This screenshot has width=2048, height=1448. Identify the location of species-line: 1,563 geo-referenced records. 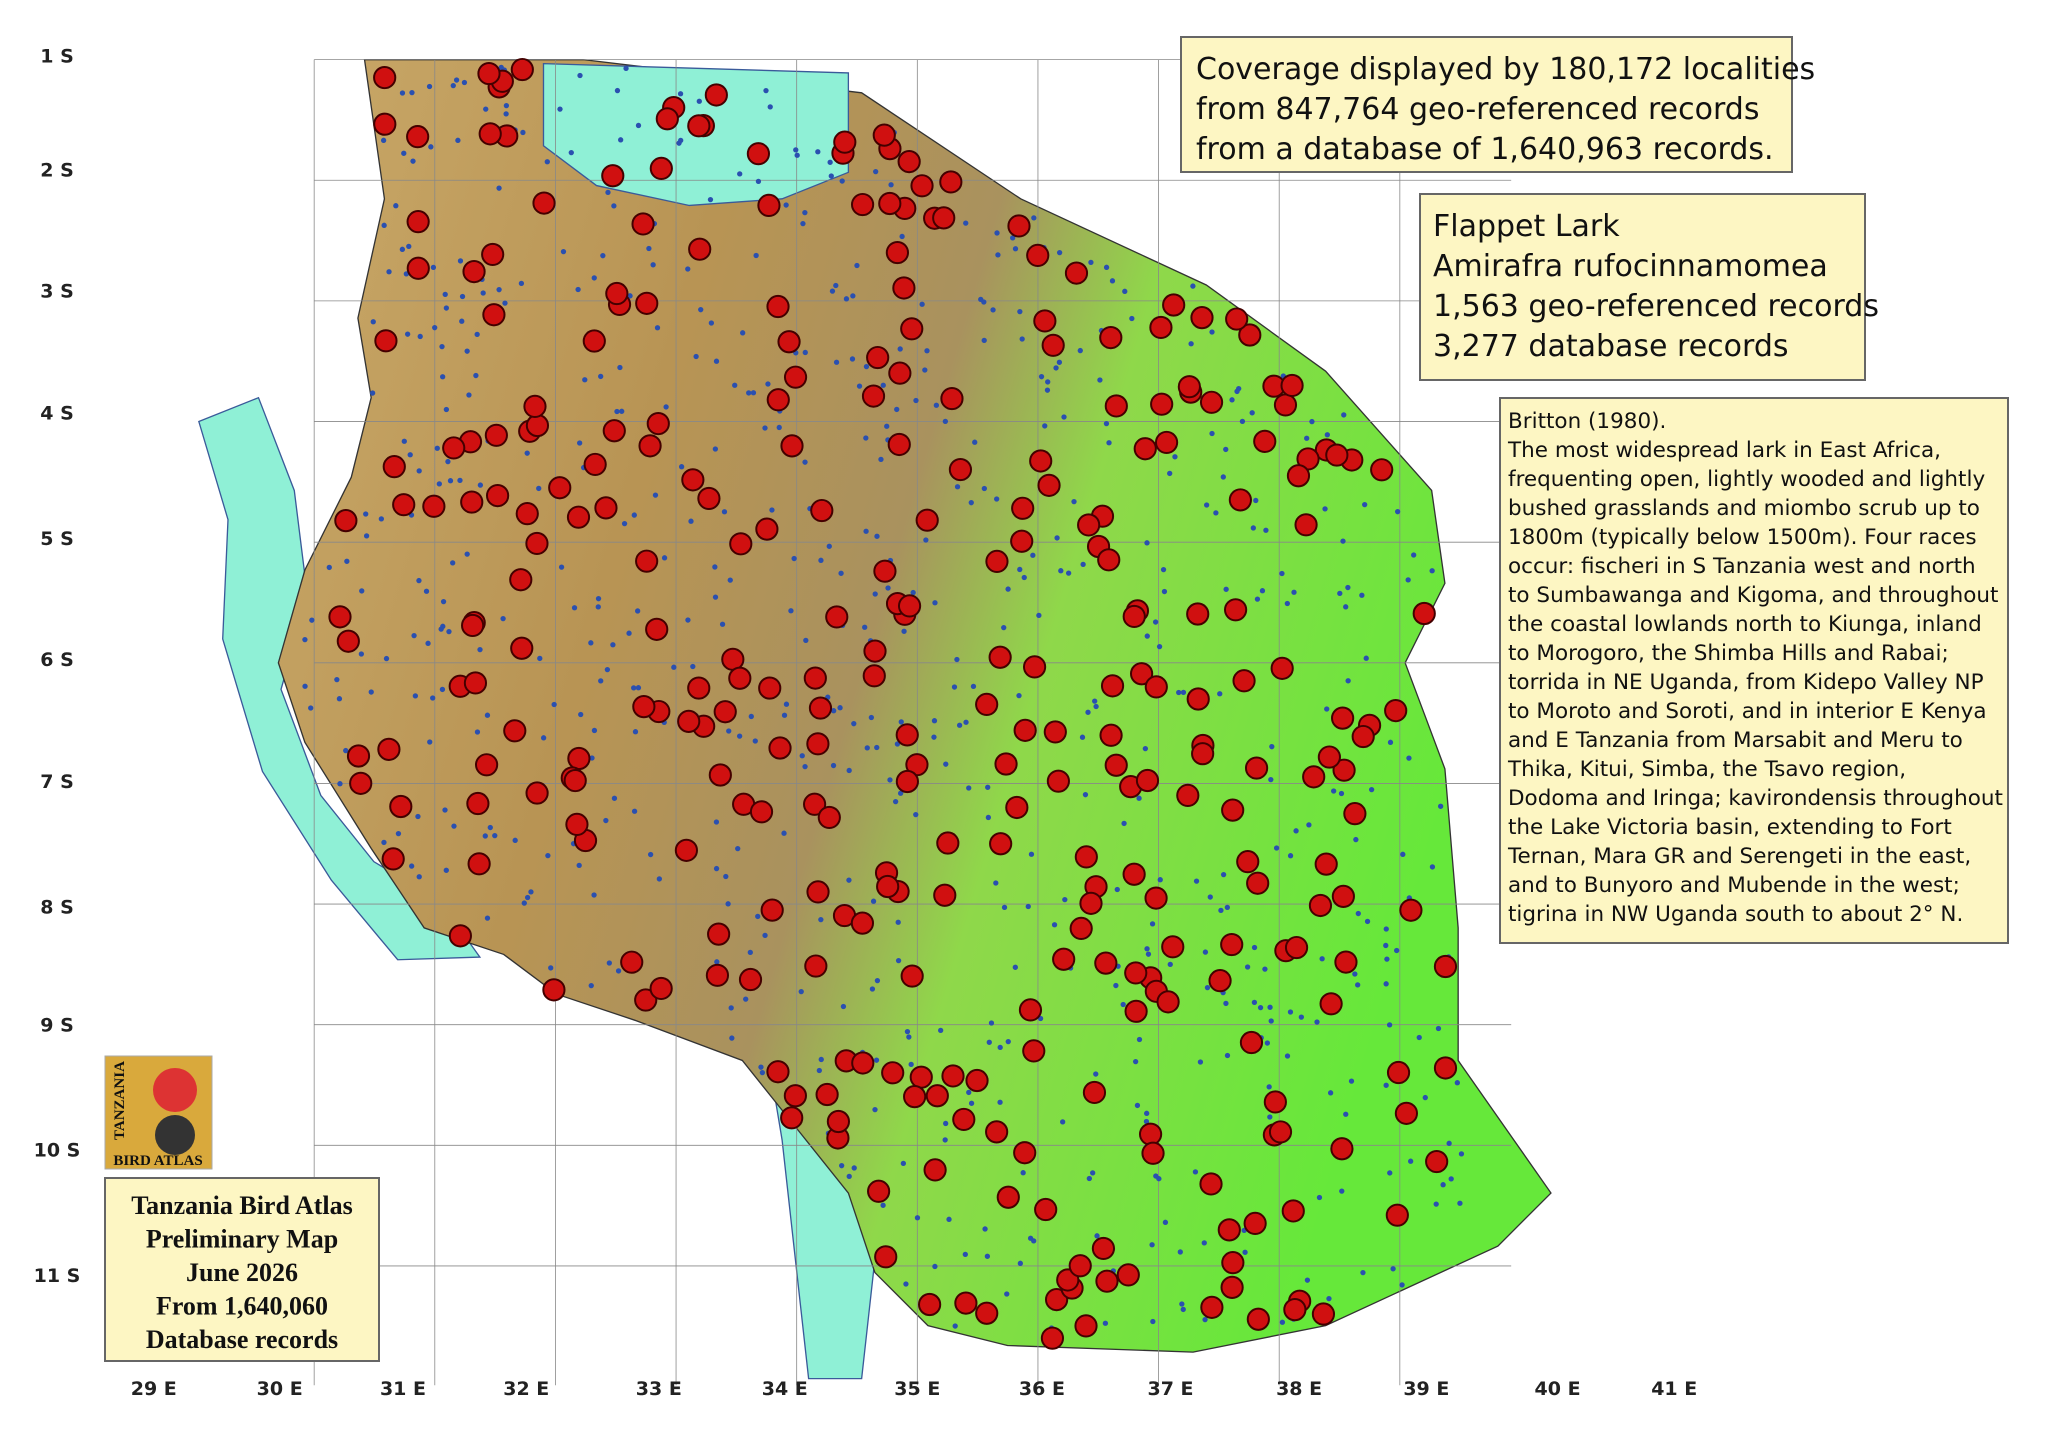
(1656, 306).